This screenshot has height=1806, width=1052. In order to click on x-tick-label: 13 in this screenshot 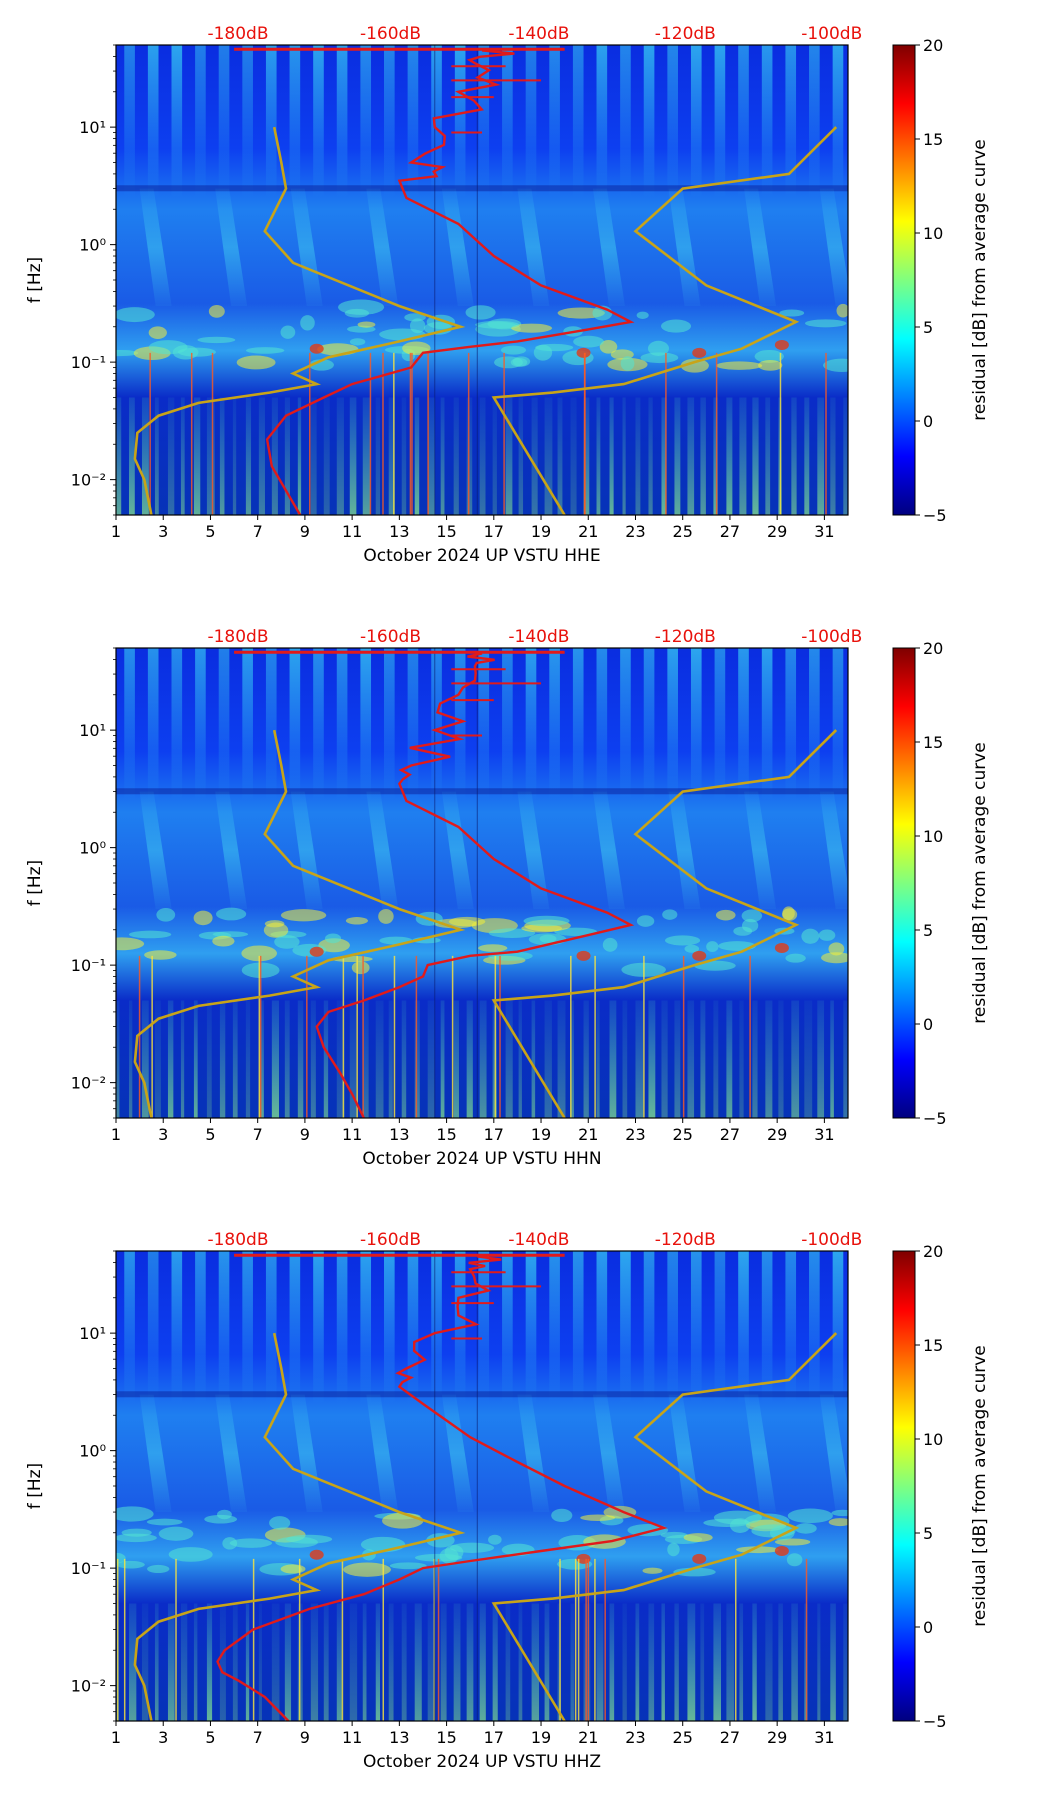, I will do `click(399, 1134)`.